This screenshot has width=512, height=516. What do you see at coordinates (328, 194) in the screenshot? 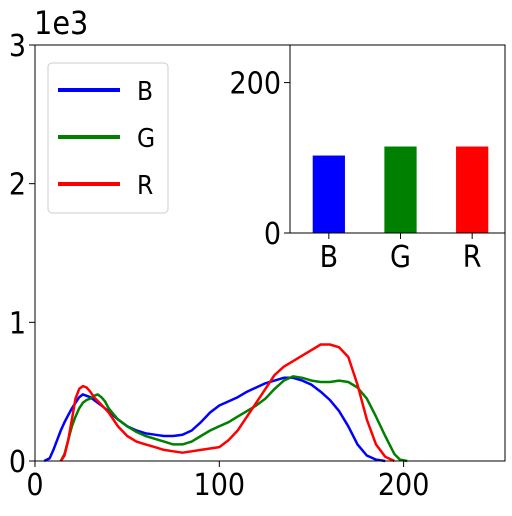
I see `bar-b` at bounding box center [328, 194].